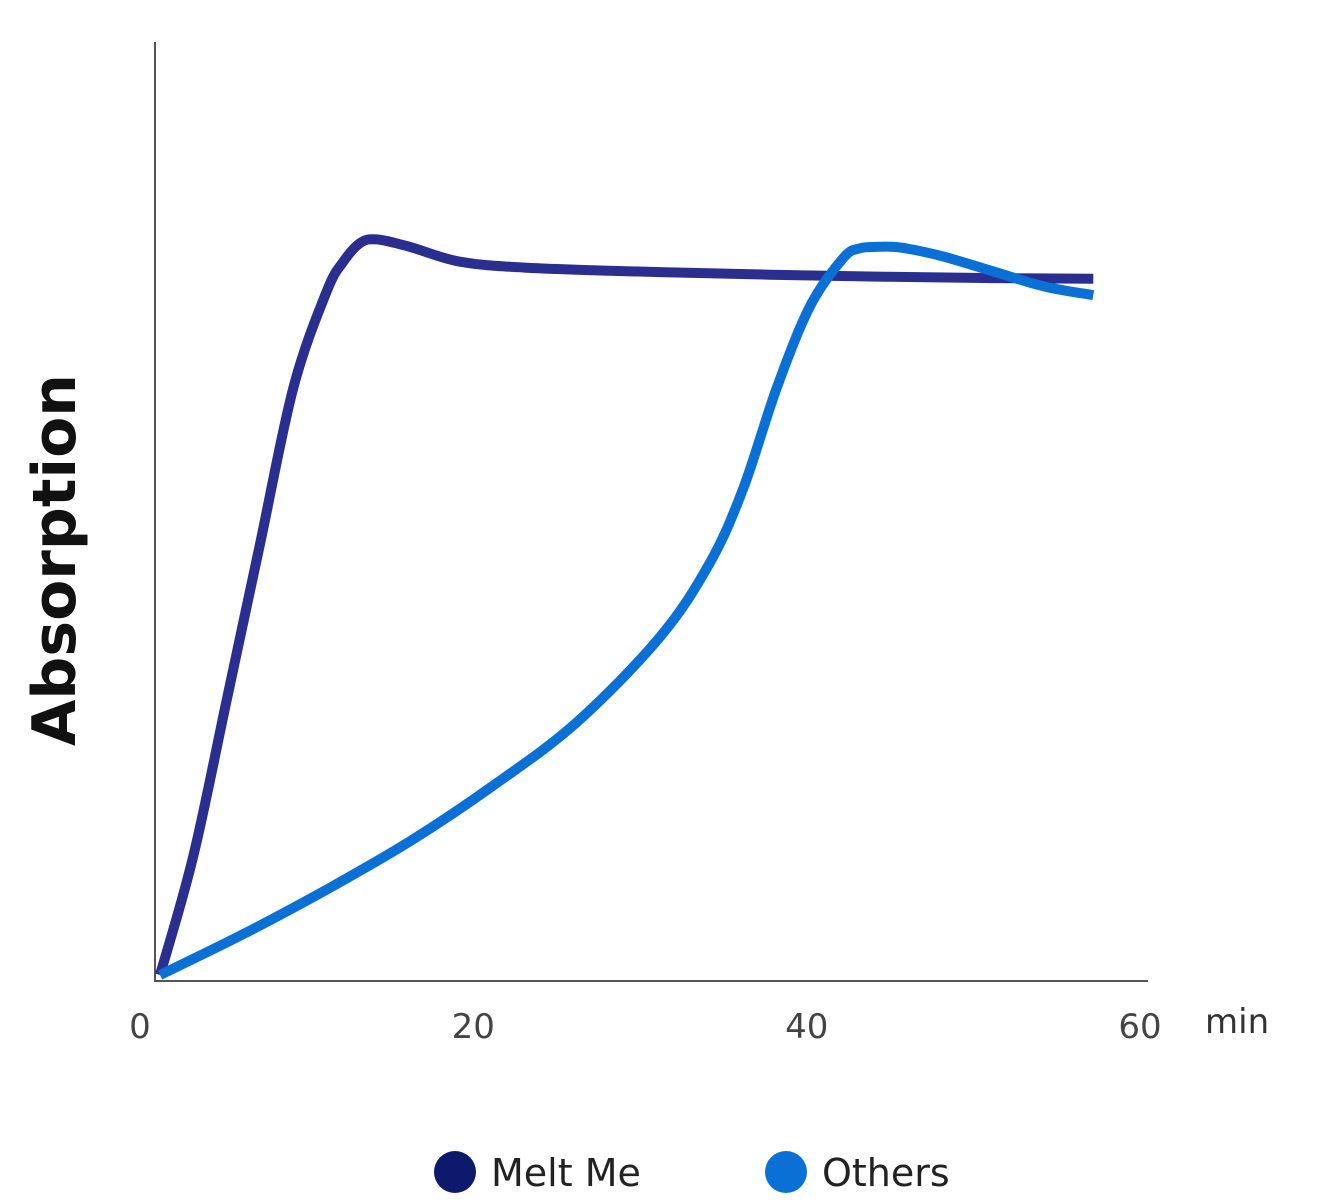 Image resolution: width=1335 pixels, height=1203 pixels. Describe the element at coordinates (1237, 1022) in the screenshot. I see `x-axis-unit-label: min` at that location.